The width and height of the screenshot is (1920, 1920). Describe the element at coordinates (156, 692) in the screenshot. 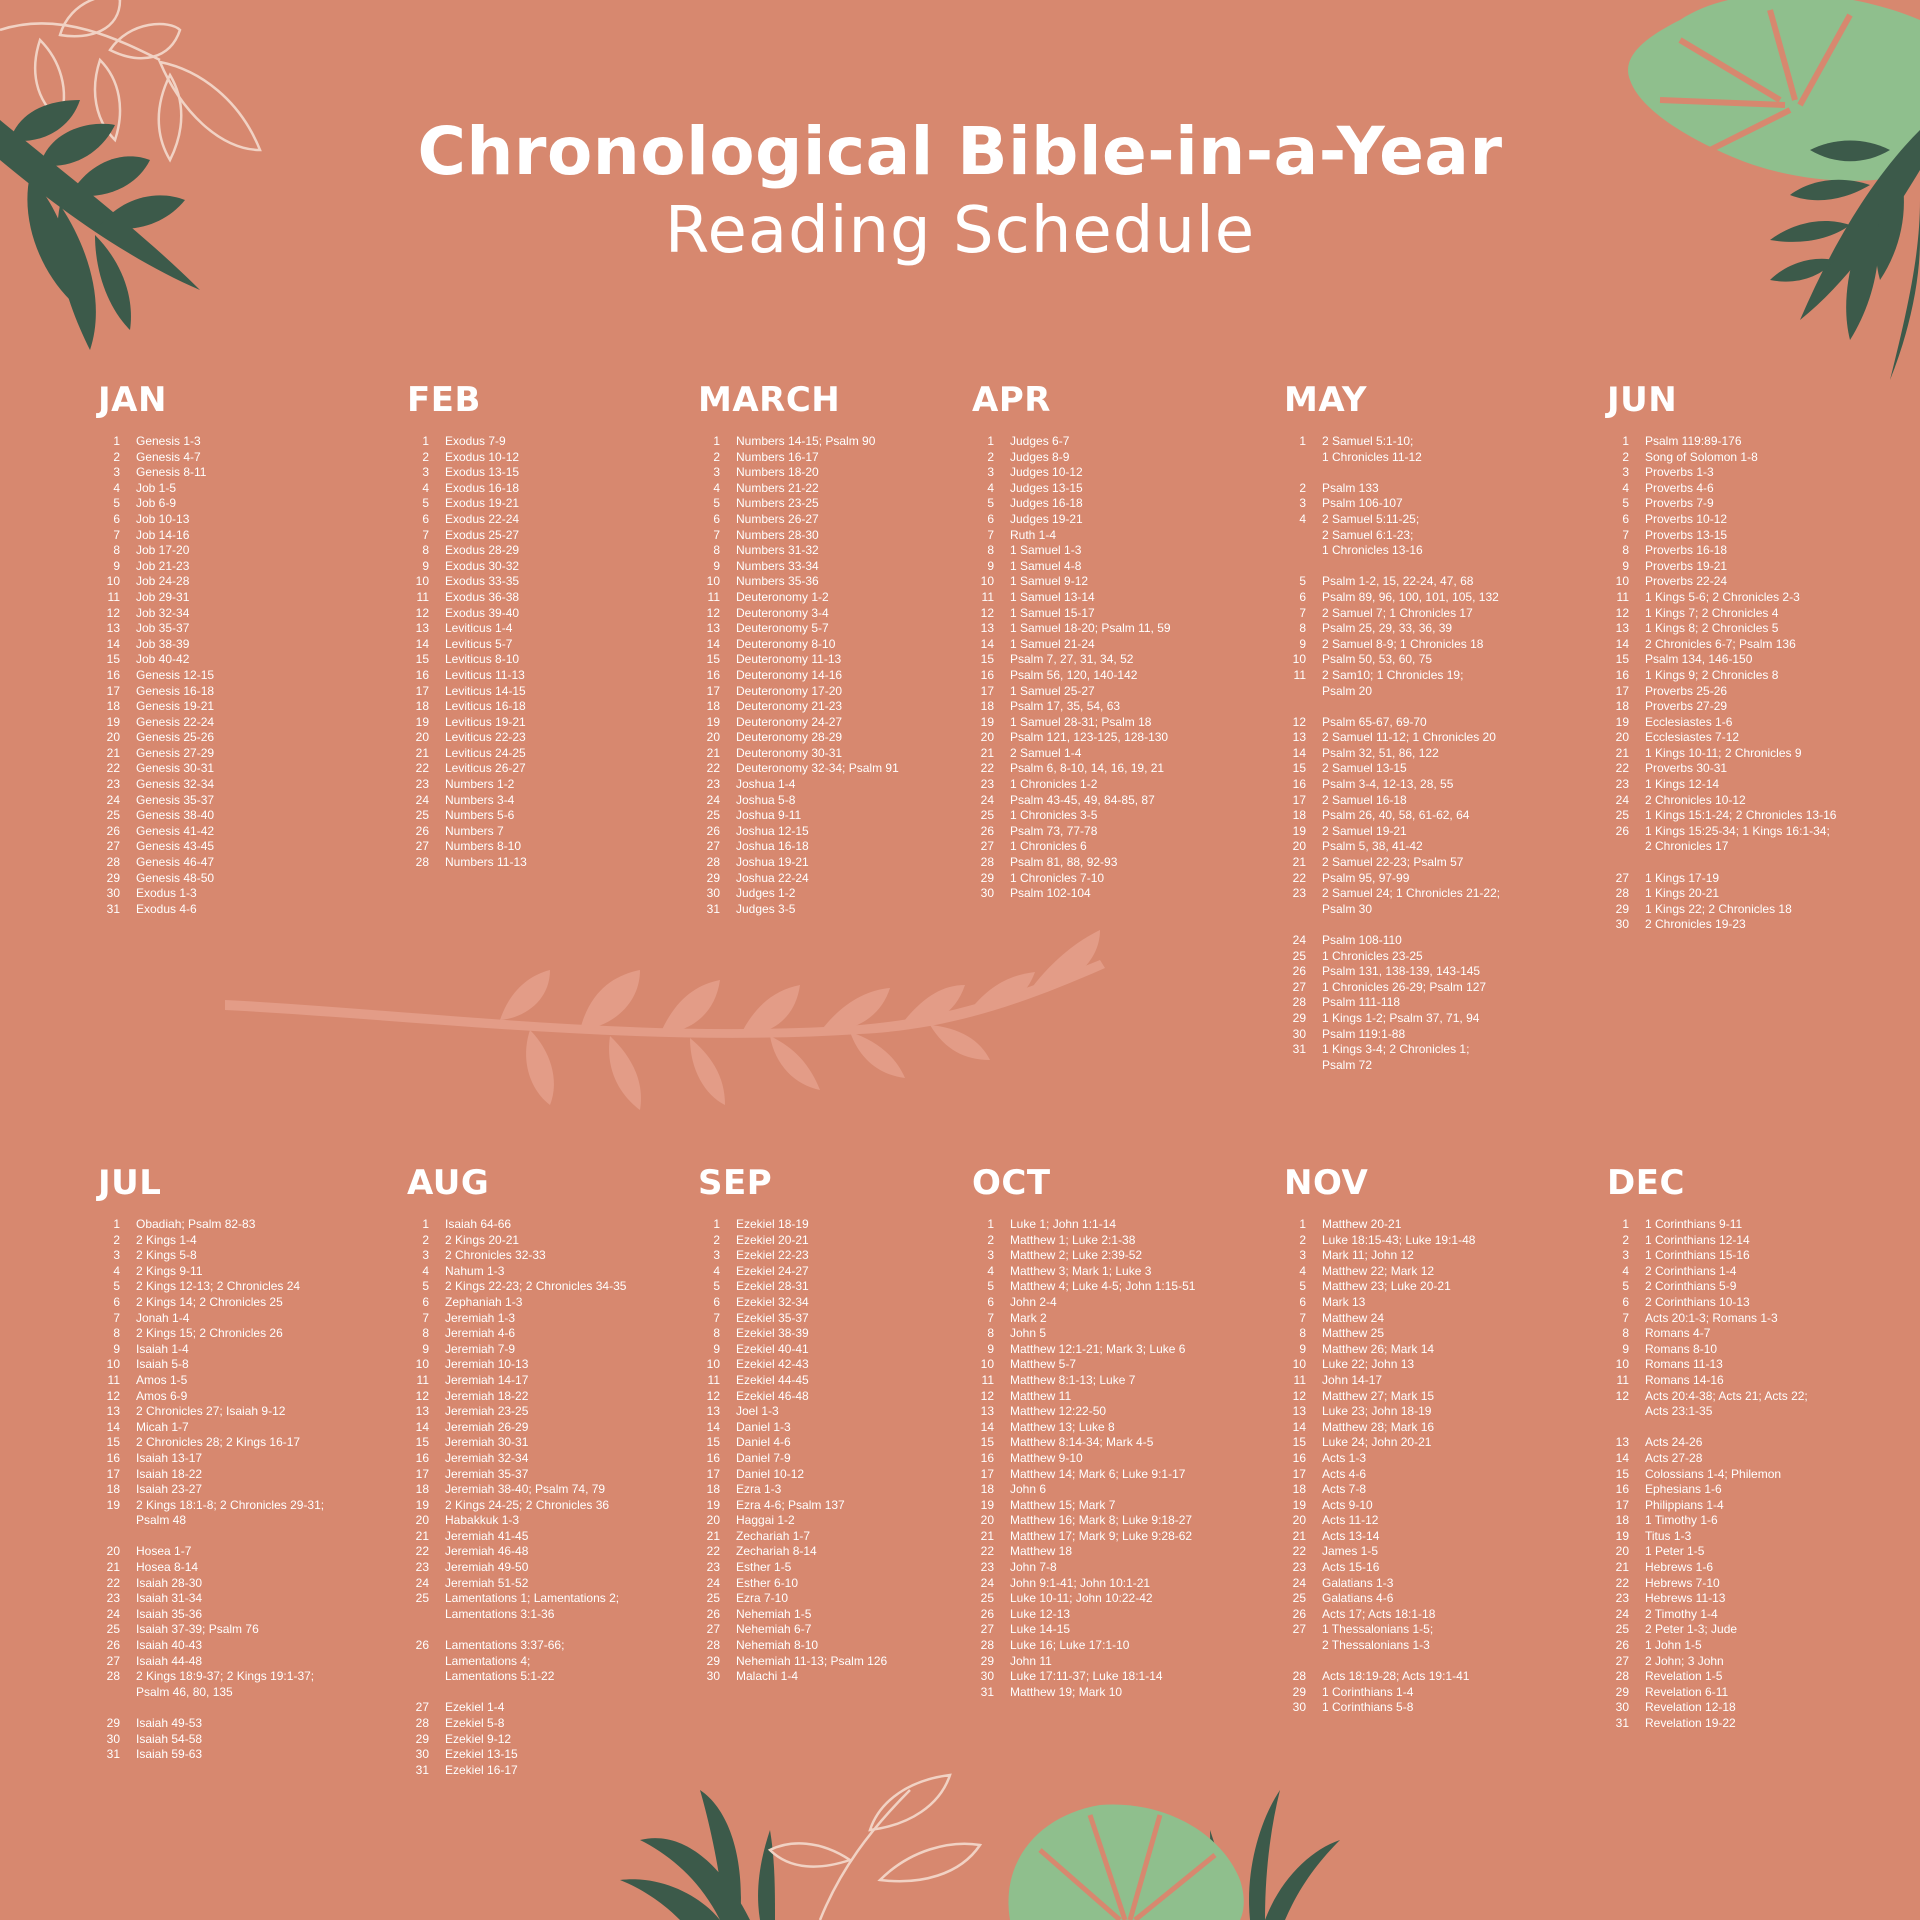

I see `reading-entry: 17 Genesis 16-18` at that location.